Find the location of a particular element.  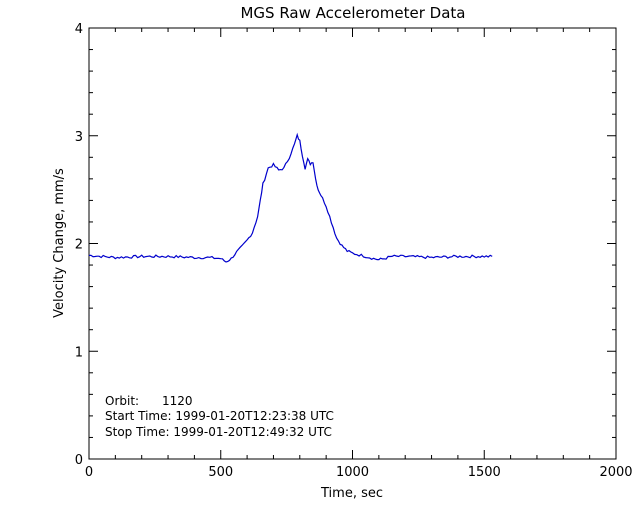

y-tick-label: 3 is located at coordinates (79, 137).